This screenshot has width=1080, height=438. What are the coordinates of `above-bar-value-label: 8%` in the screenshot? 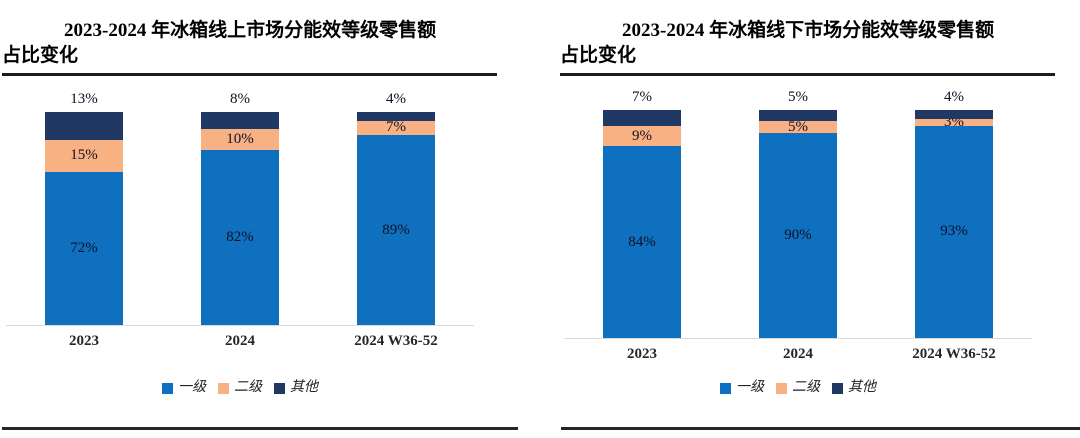 It's located at (240, 99).